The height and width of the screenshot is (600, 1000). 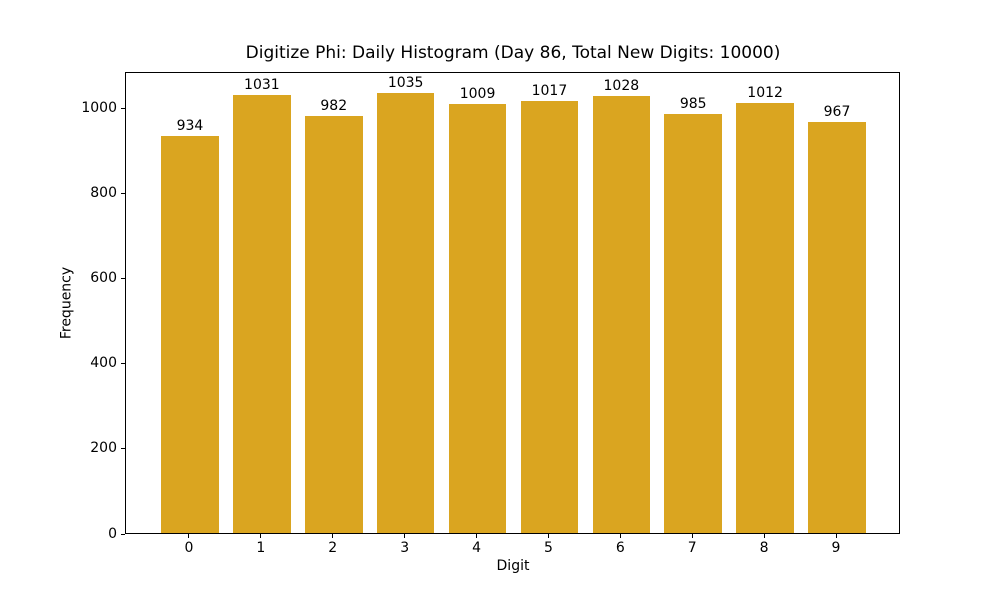 What do you see at coordinates (549, 90) in the screenshot?
I see `bar-value-label: 1017` at bounding box center [549, 90].